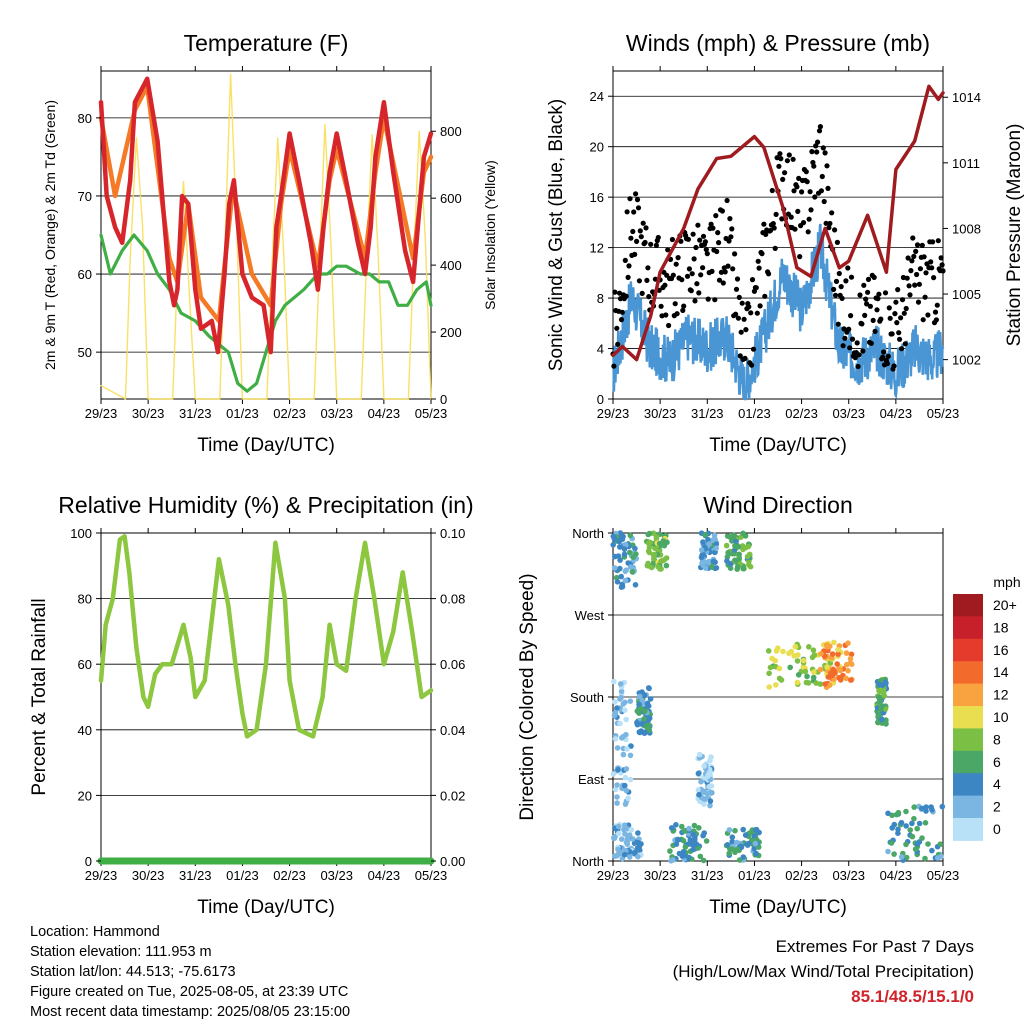 The width and height of the screenshot is (1024, 1024). I want to click on y-tick-label: 0, so click(600, 399).